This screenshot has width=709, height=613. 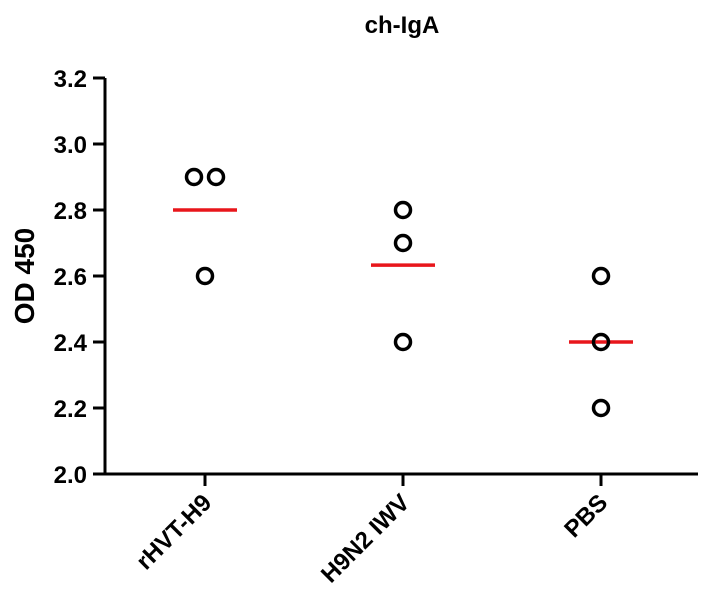 What do you see at coordinates (70, 409) in the screenshot?
I see `y-tick-label: 2.2` at bounding box center [70, 409].